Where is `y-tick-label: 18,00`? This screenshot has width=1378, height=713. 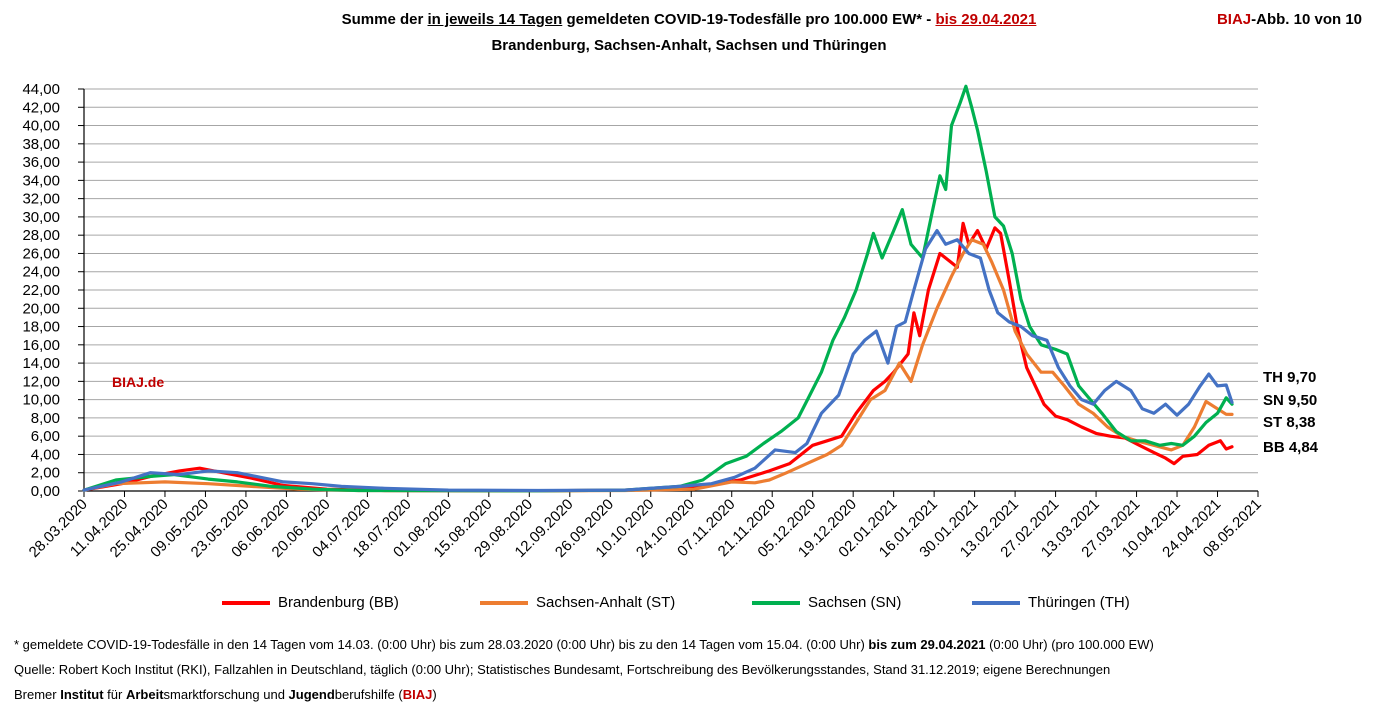 y-tick-label: 18,00 is located at coordinates (41, 327).